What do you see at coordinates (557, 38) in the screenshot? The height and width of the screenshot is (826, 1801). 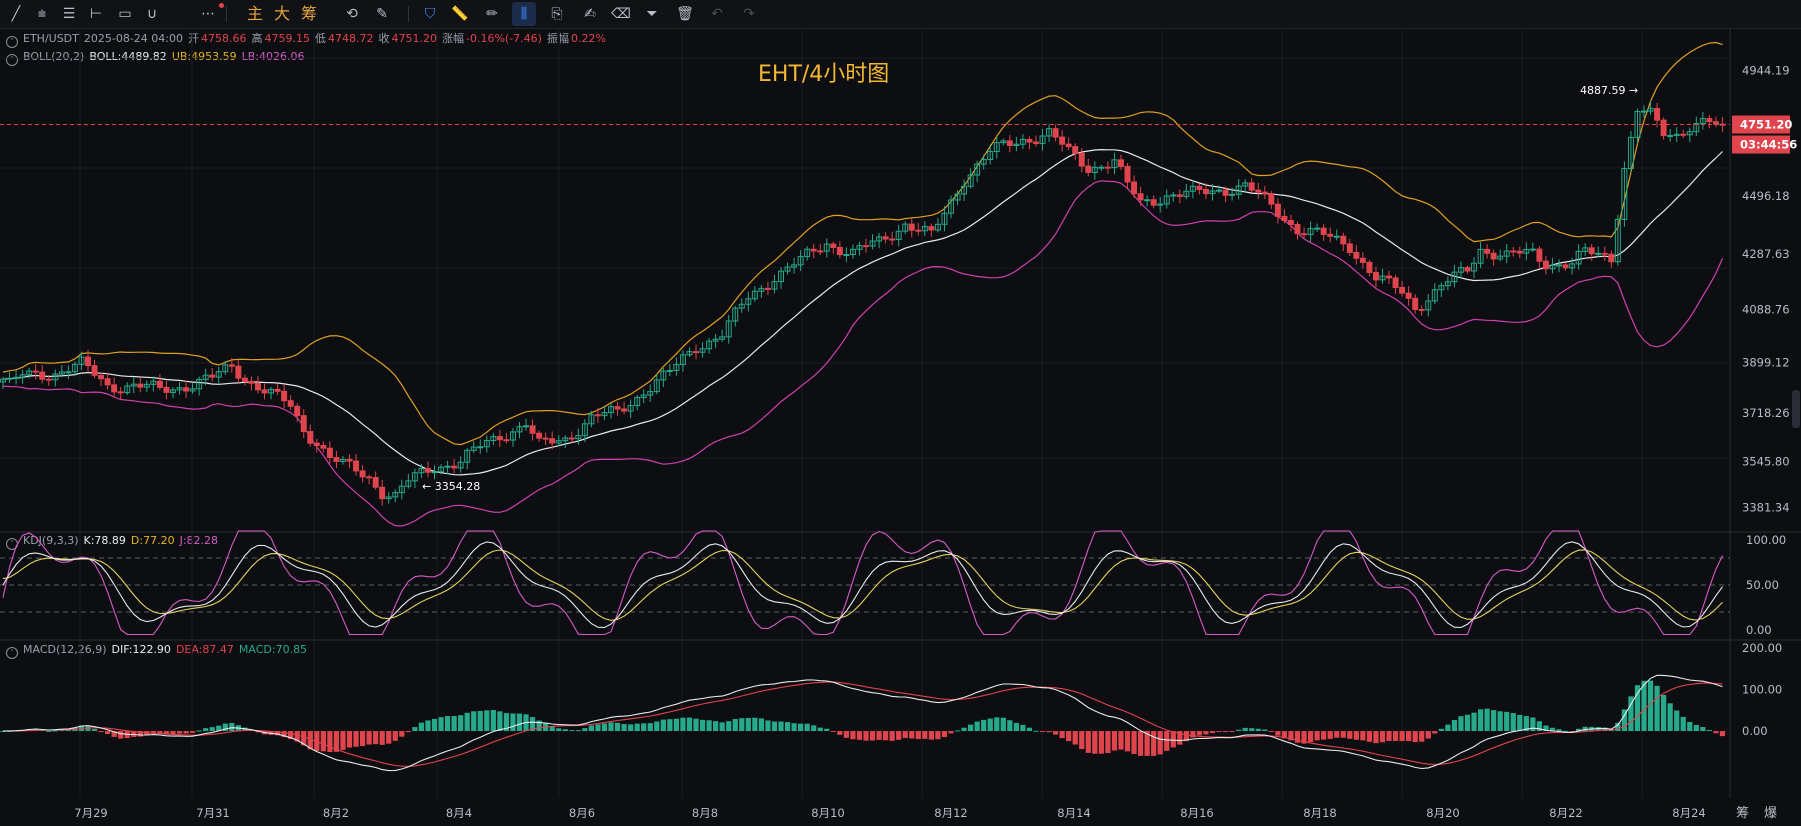 I see `amp-label: 振幅` at bounding box center [557, 38].